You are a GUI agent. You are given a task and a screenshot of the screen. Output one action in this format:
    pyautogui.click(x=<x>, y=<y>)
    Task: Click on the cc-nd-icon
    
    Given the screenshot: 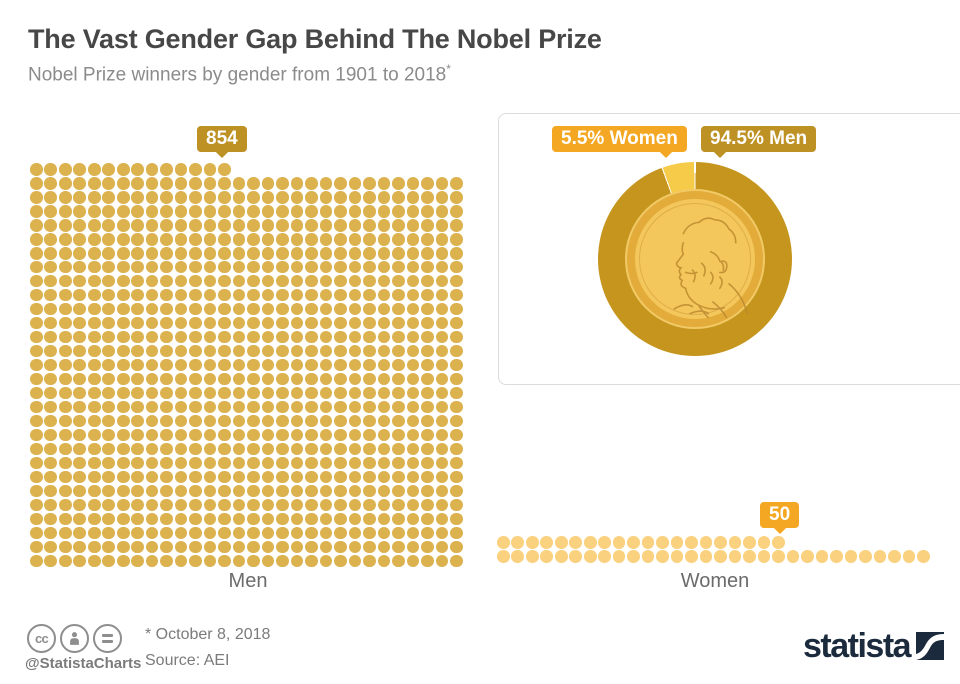 What is the action you would take?
    pyautogui.click(x=107, y=638)
    